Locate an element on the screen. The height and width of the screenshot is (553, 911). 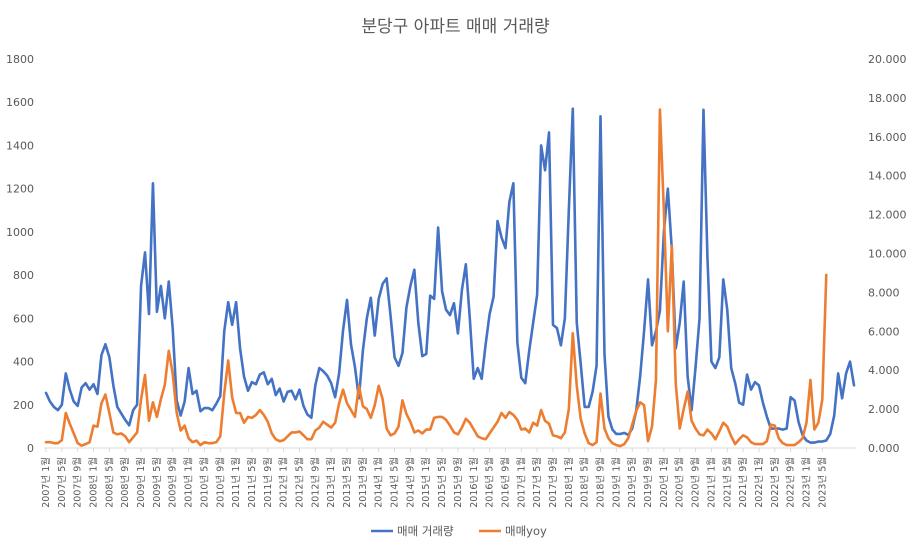
x-tick-label: 2017년 5월 is located at coordinates (537, 482).